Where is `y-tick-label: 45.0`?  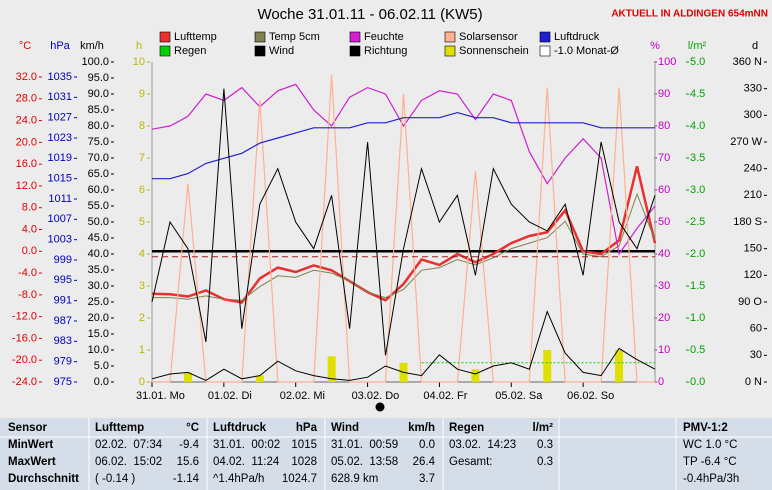 y-tick-label: 45.0 is located at coordinates (98, 238).